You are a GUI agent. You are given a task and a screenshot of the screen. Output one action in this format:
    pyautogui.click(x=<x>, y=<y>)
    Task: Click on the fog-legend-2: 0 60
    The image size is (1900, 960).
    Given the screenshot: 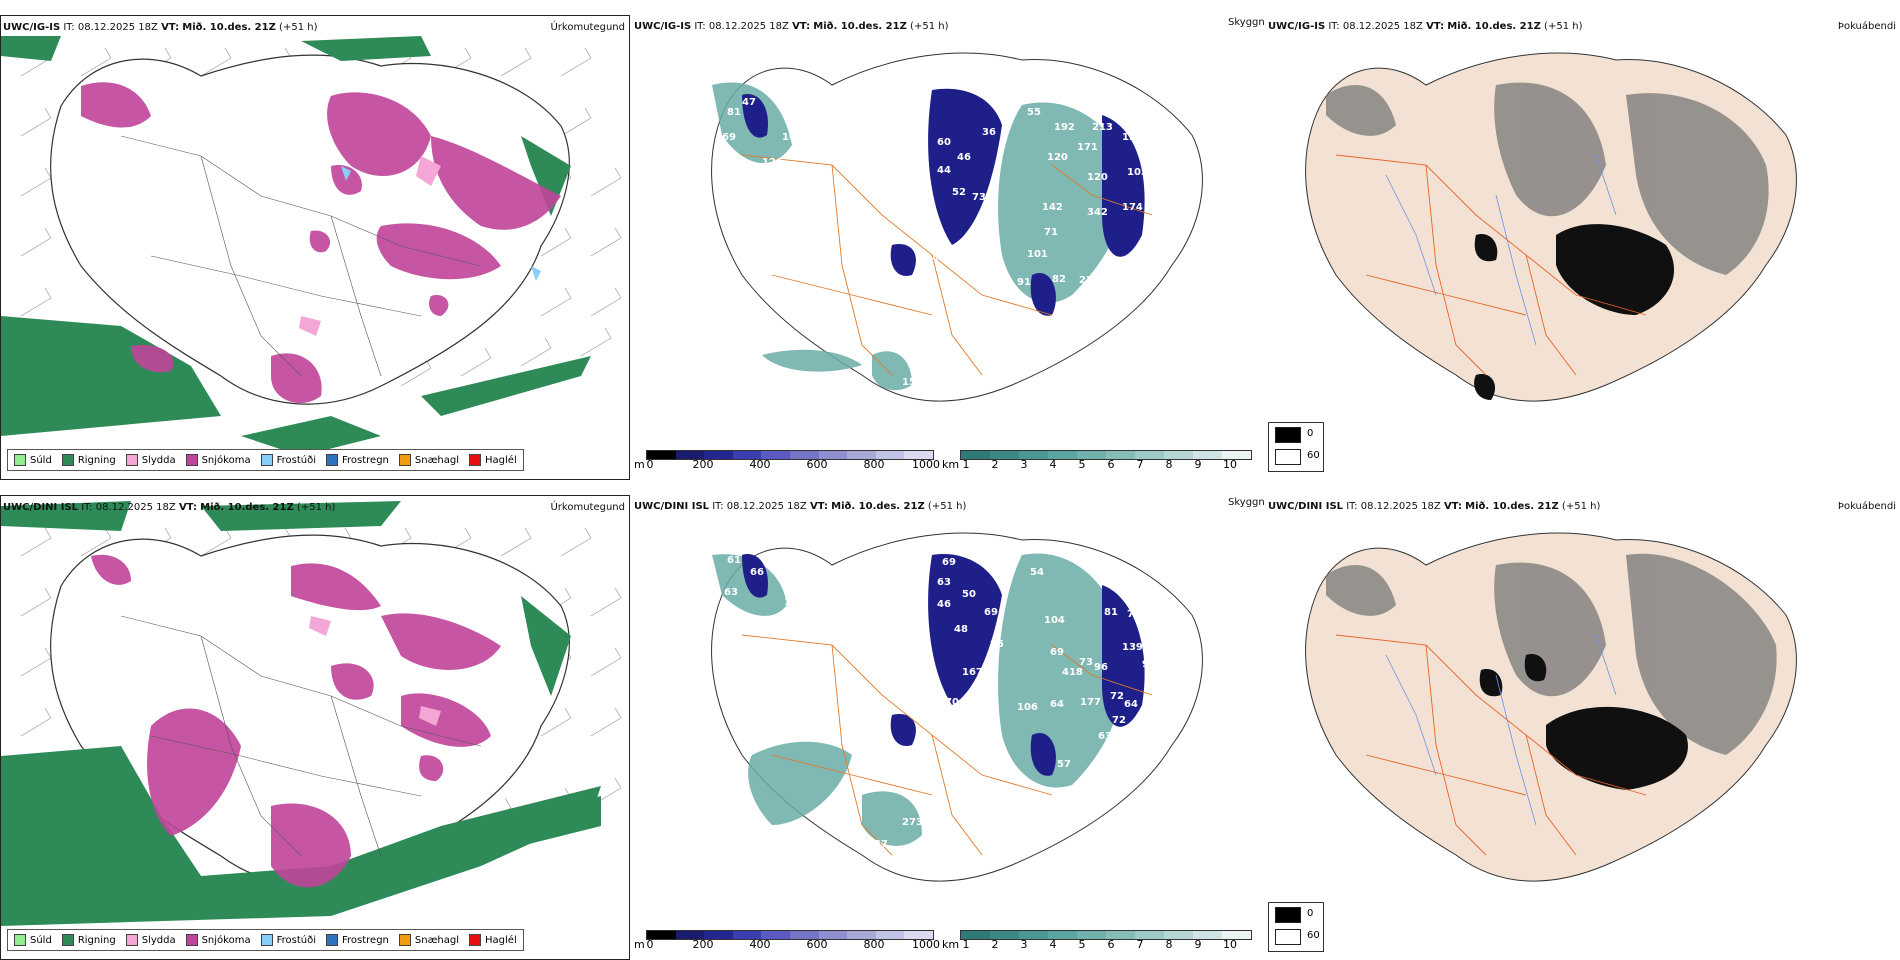 What is the action you would take?
    pyautogui.click(x=1296, y=927)
    